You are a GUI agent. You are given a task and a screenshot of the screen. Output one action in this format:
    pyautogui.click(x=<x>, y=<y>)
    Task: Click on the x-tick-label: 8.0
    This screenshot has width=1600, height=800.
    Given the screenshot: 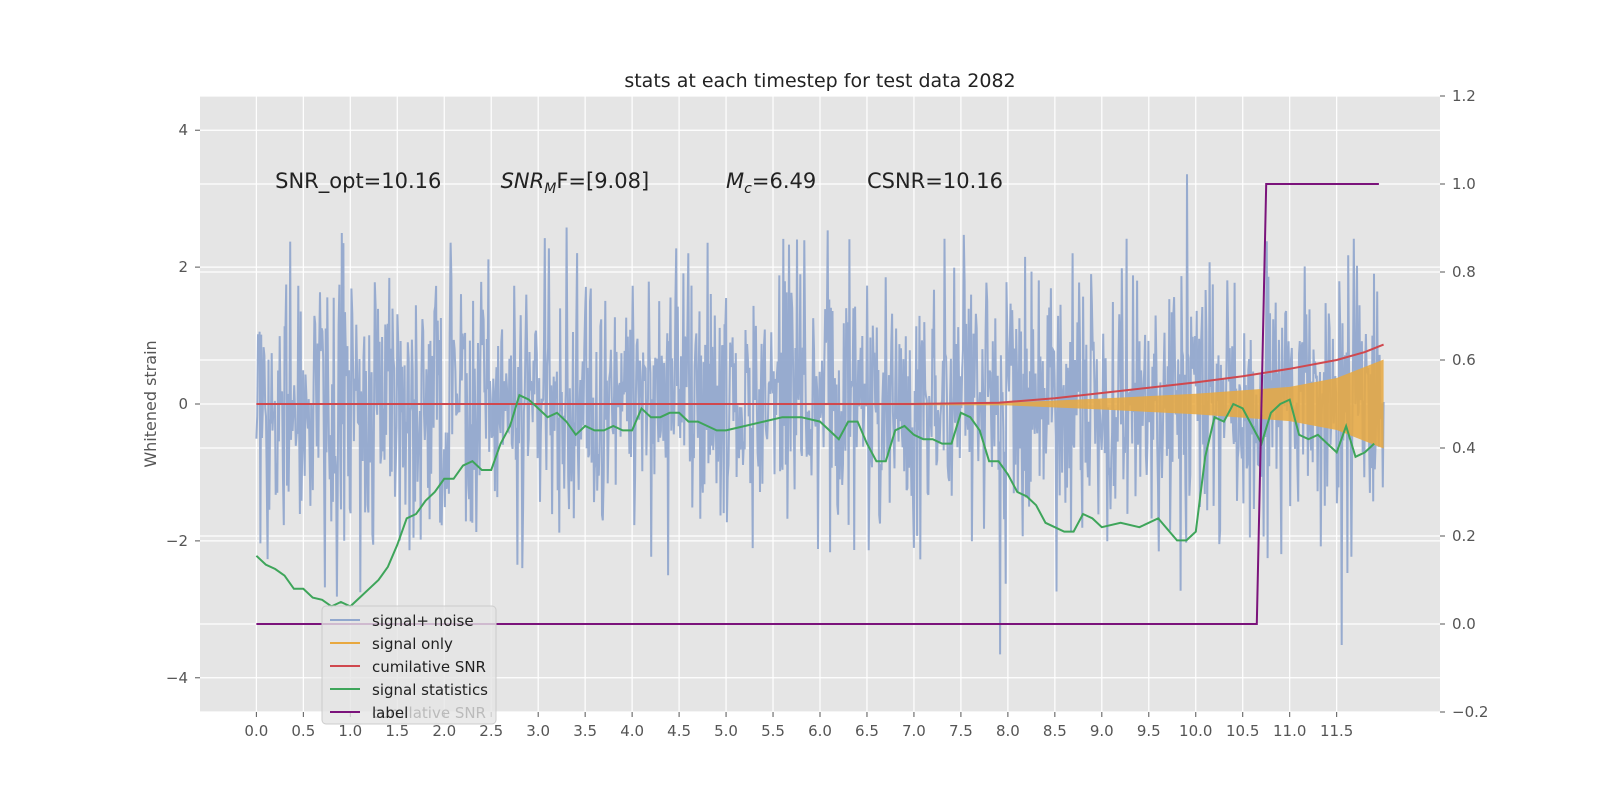 What is the action you would take?
    pyautogui.click(x=1008, y=731)
    